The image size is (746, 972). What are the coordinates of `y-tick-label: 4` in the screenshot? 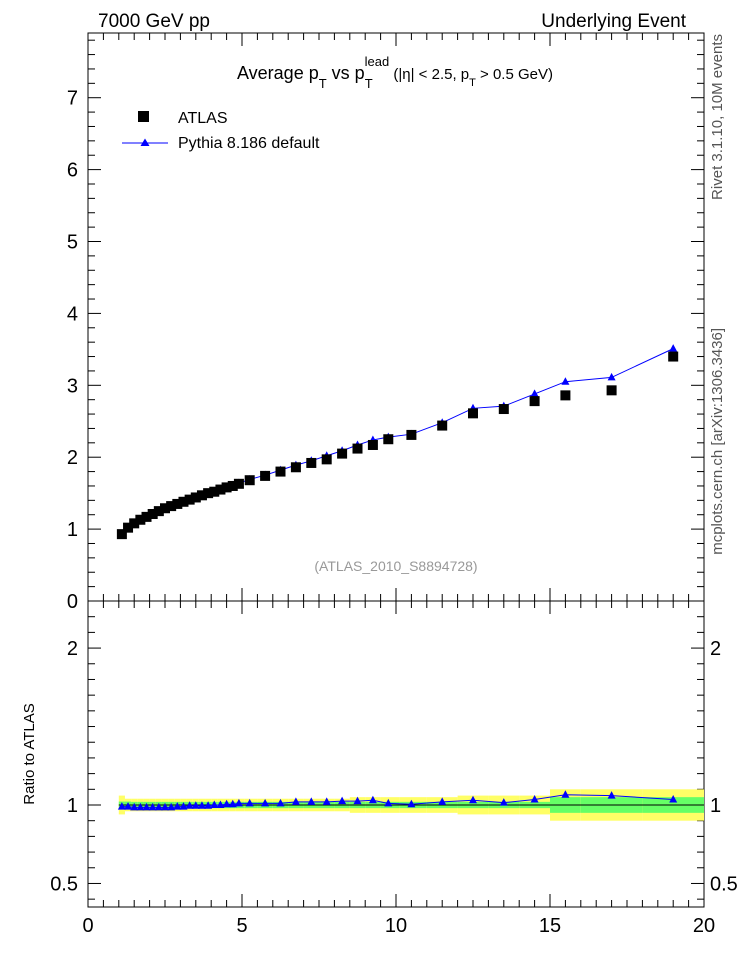 It's located at (72, 314).